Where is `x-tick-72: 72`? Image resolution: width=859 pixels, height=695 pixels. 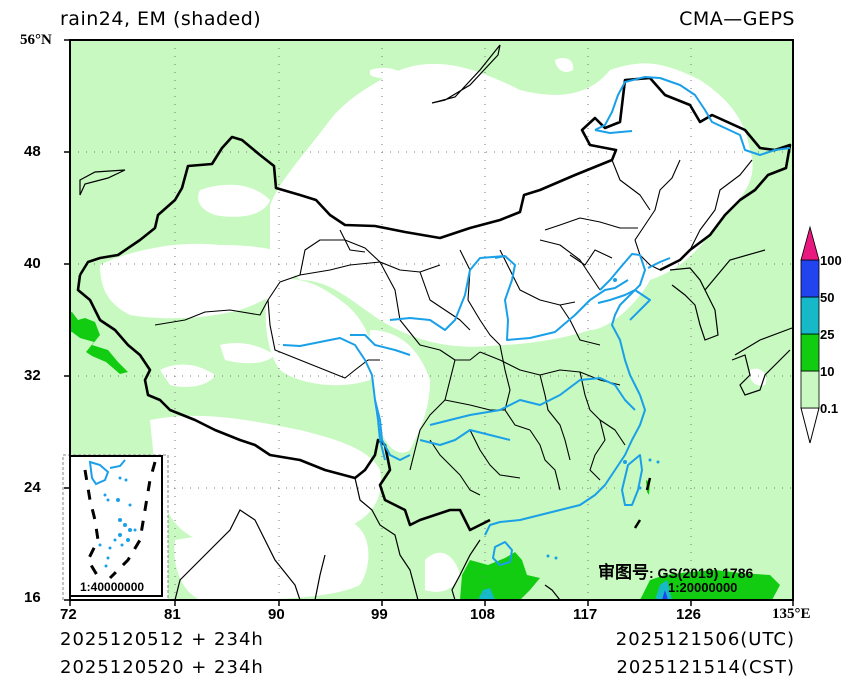 x-tick-72: 72 is located at coordinates (68, 614).